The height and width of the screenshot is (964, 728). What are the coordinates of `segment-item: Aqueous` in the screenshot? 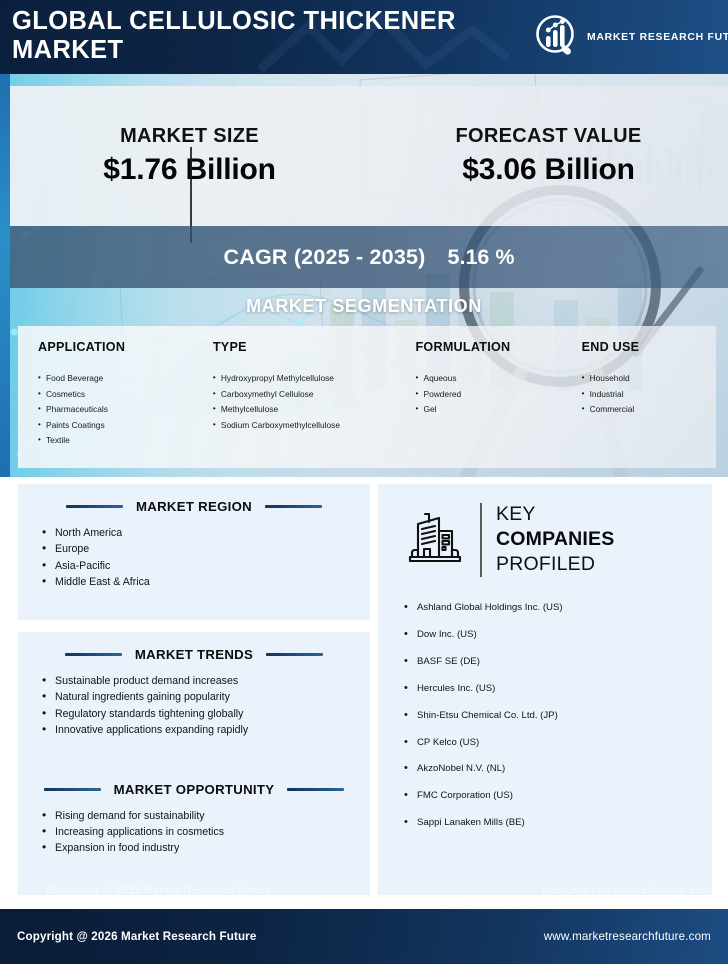 It's located at (488, 378).